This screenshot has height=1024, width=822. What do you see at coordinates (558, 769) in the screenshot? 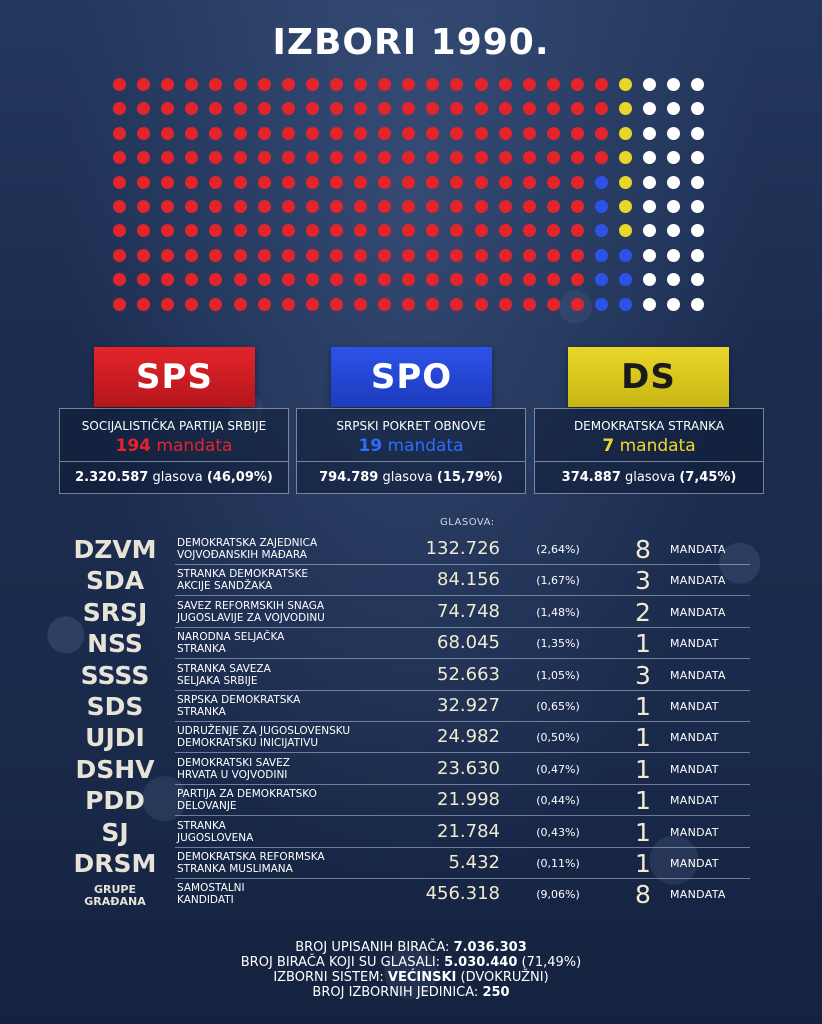
I see `party-pct: (0,47%)` at bounding box center [558, 769].